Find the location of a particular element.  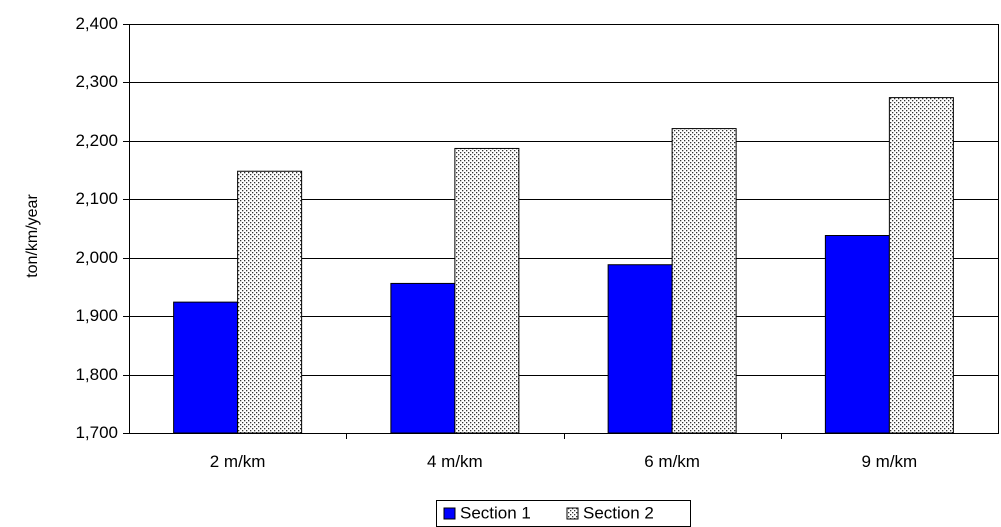

bar-section-2-9-m-km is located at coordinates (921, 265).